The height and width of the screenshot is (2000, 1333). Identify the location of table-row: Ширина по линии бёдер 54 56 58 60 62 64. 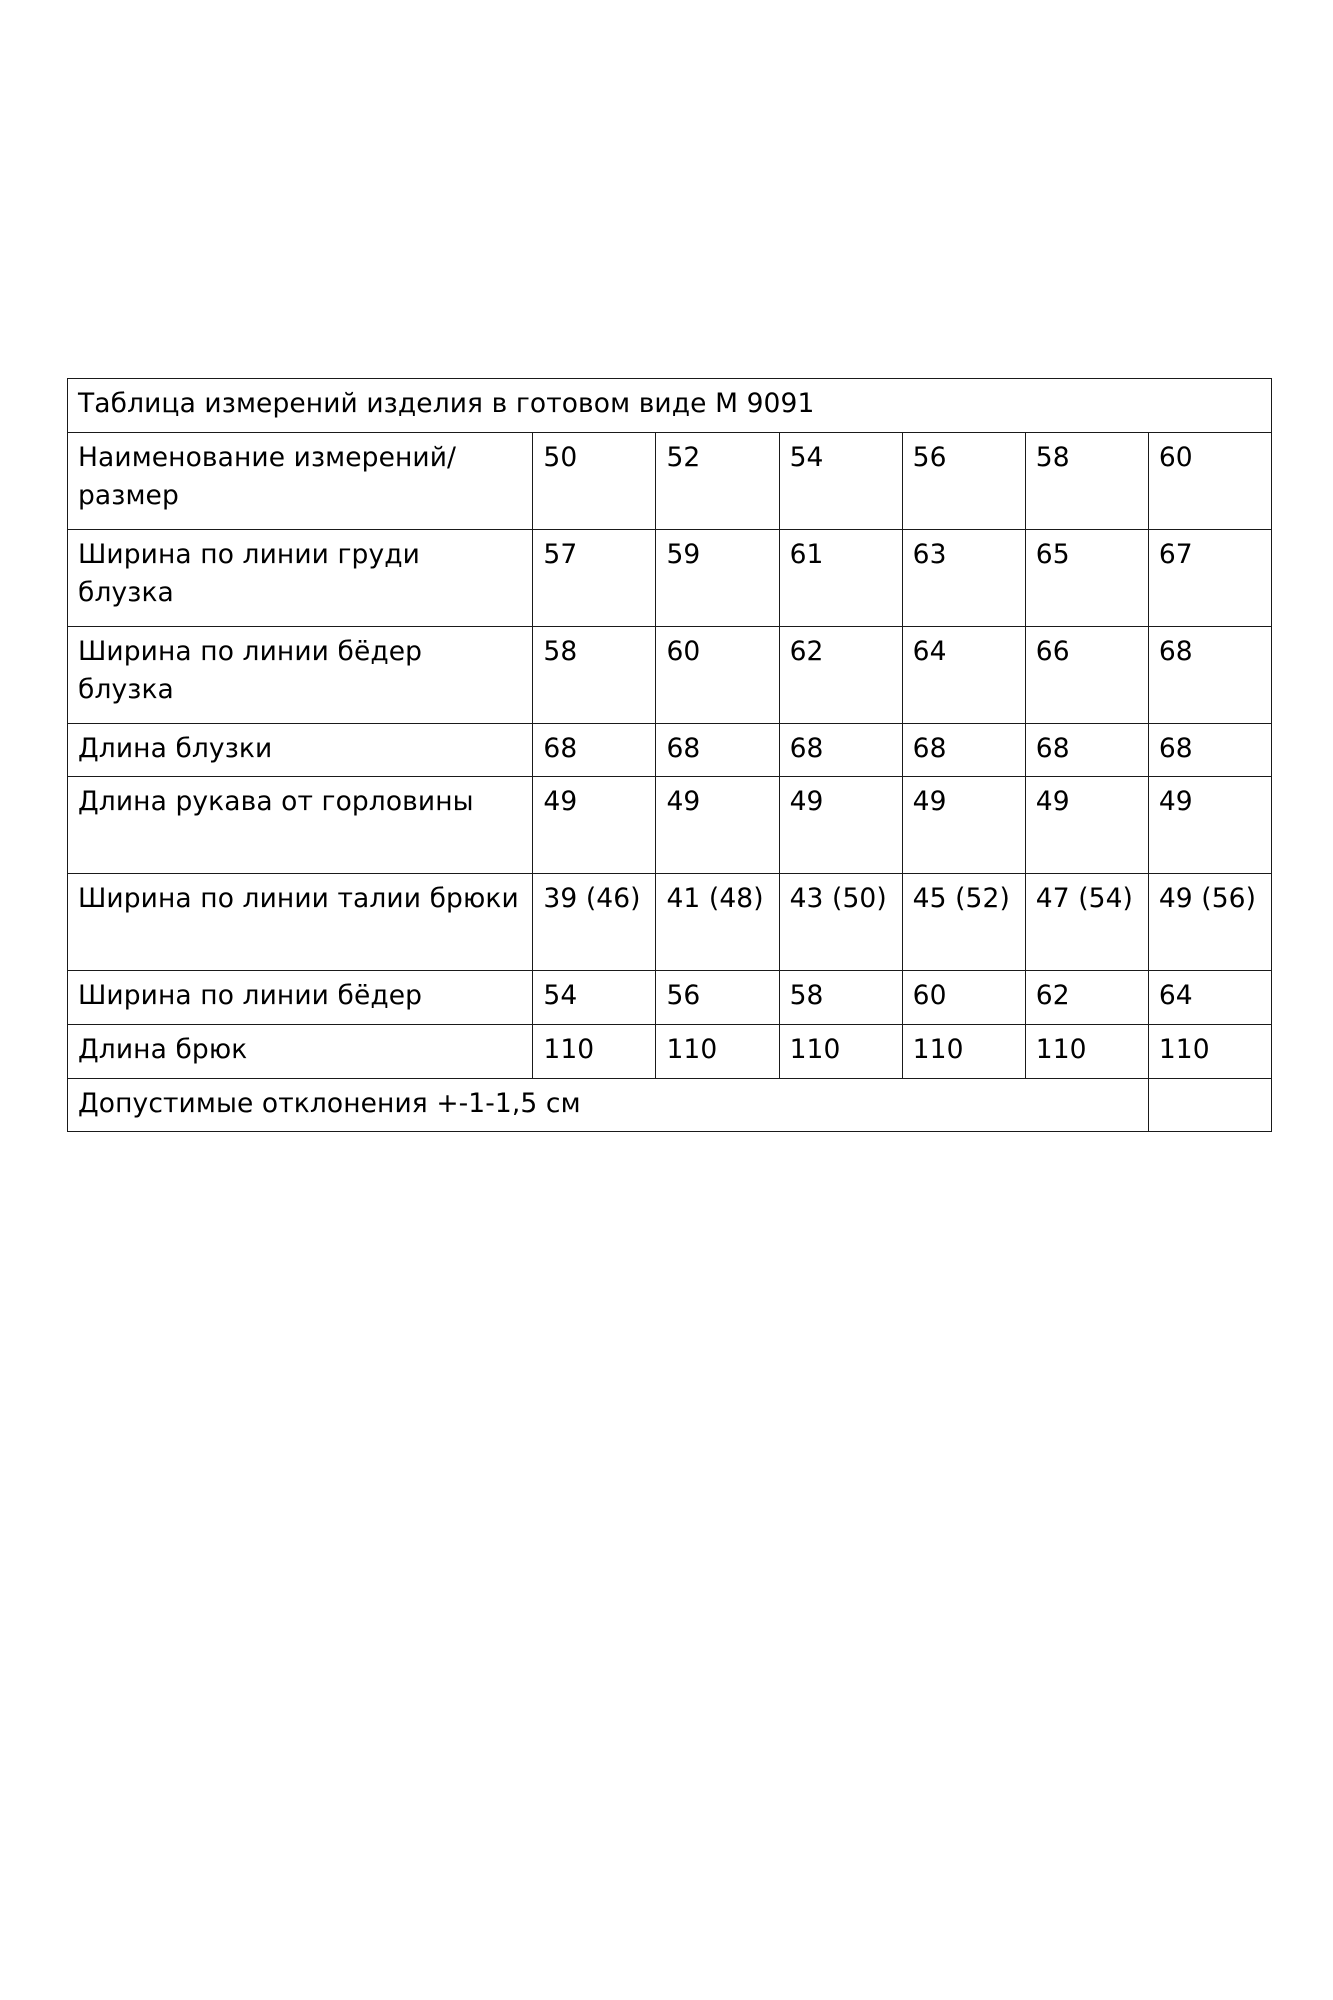
(669, 998).